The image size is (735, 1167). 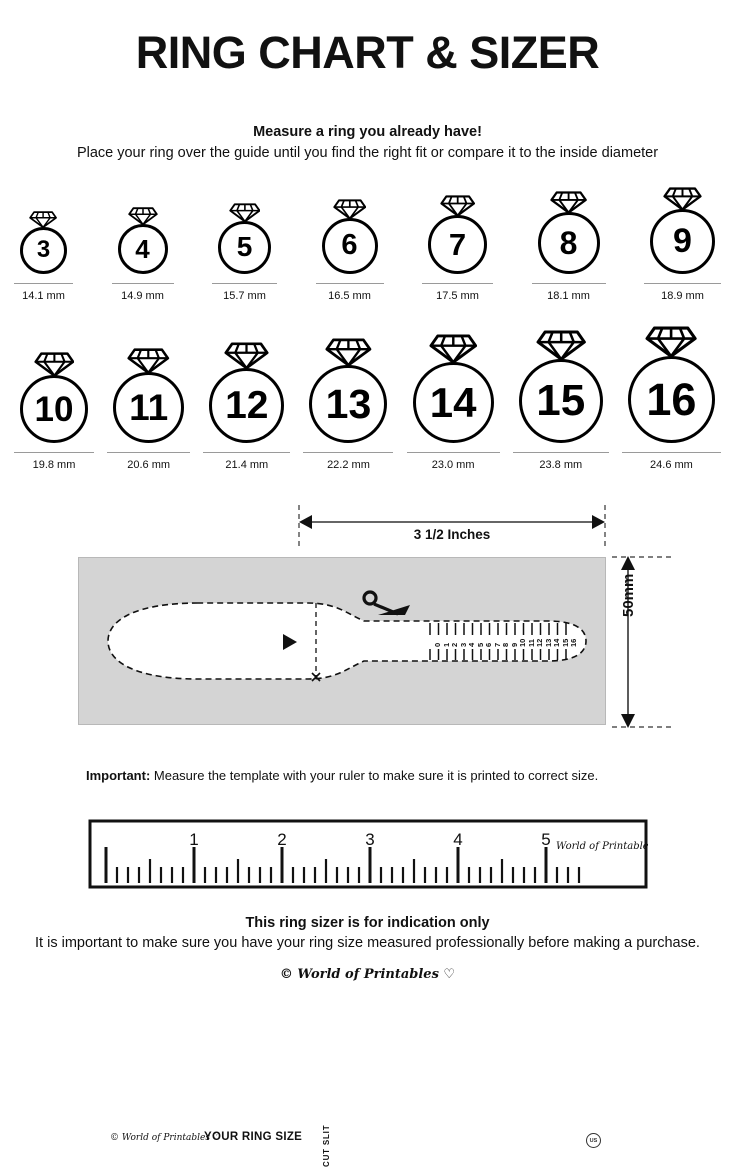 I want to click on ring-icon: 7, so click(x=457, y=234).